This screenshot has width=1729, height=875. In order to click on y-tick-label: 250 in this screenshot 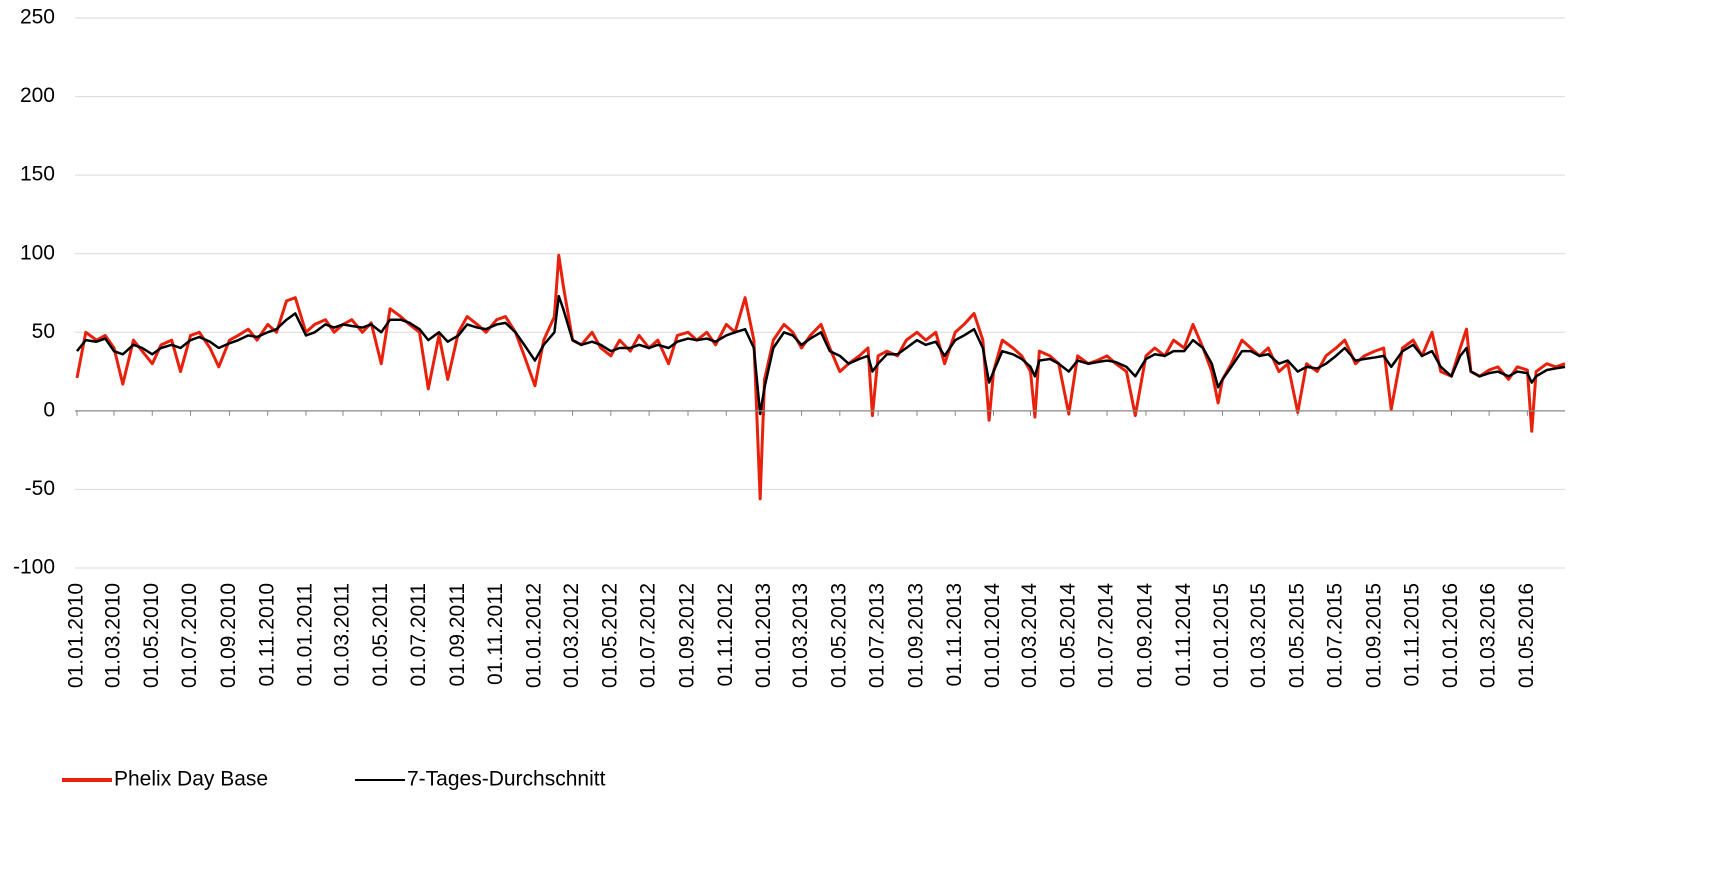, I will do `click(37, 17)`.